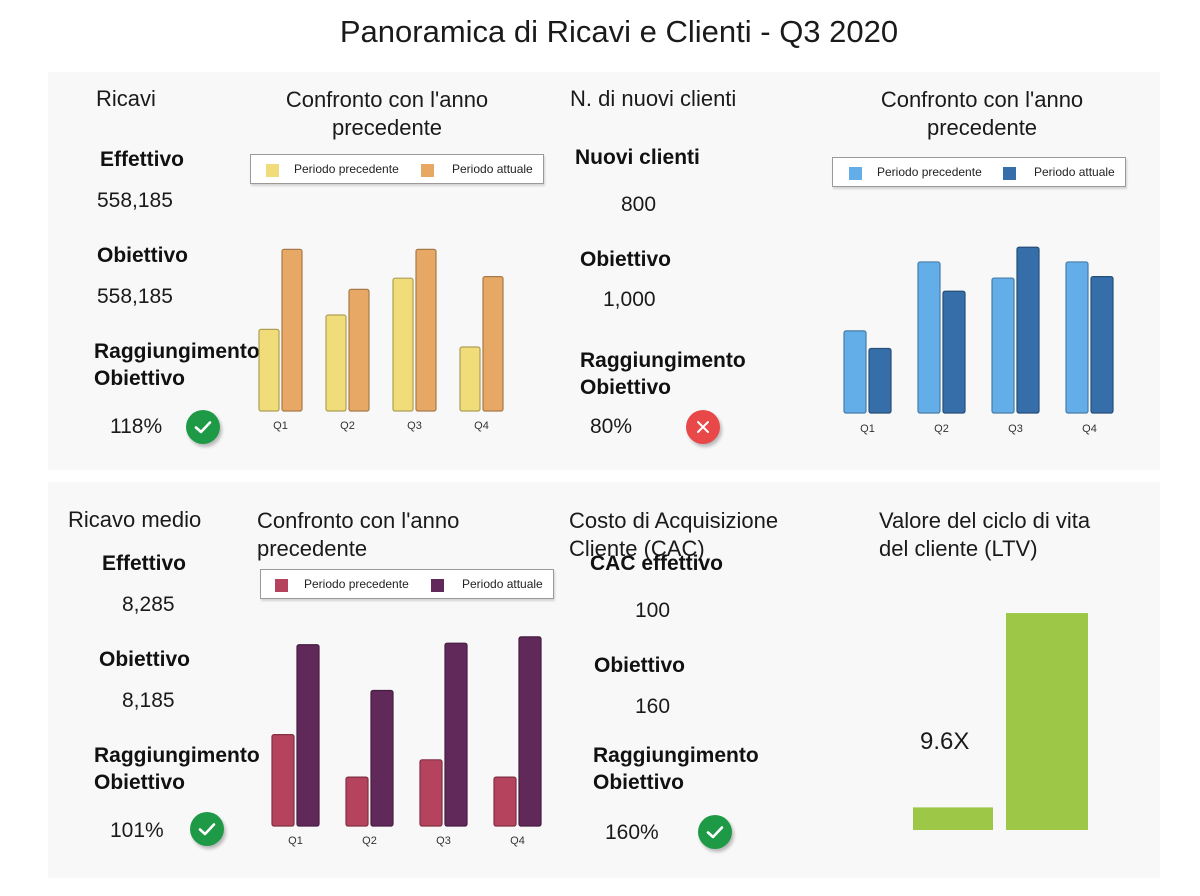 The image size is (1200, 896). I want to click on revenue-achievement-value: 118%, so click(136, 426).